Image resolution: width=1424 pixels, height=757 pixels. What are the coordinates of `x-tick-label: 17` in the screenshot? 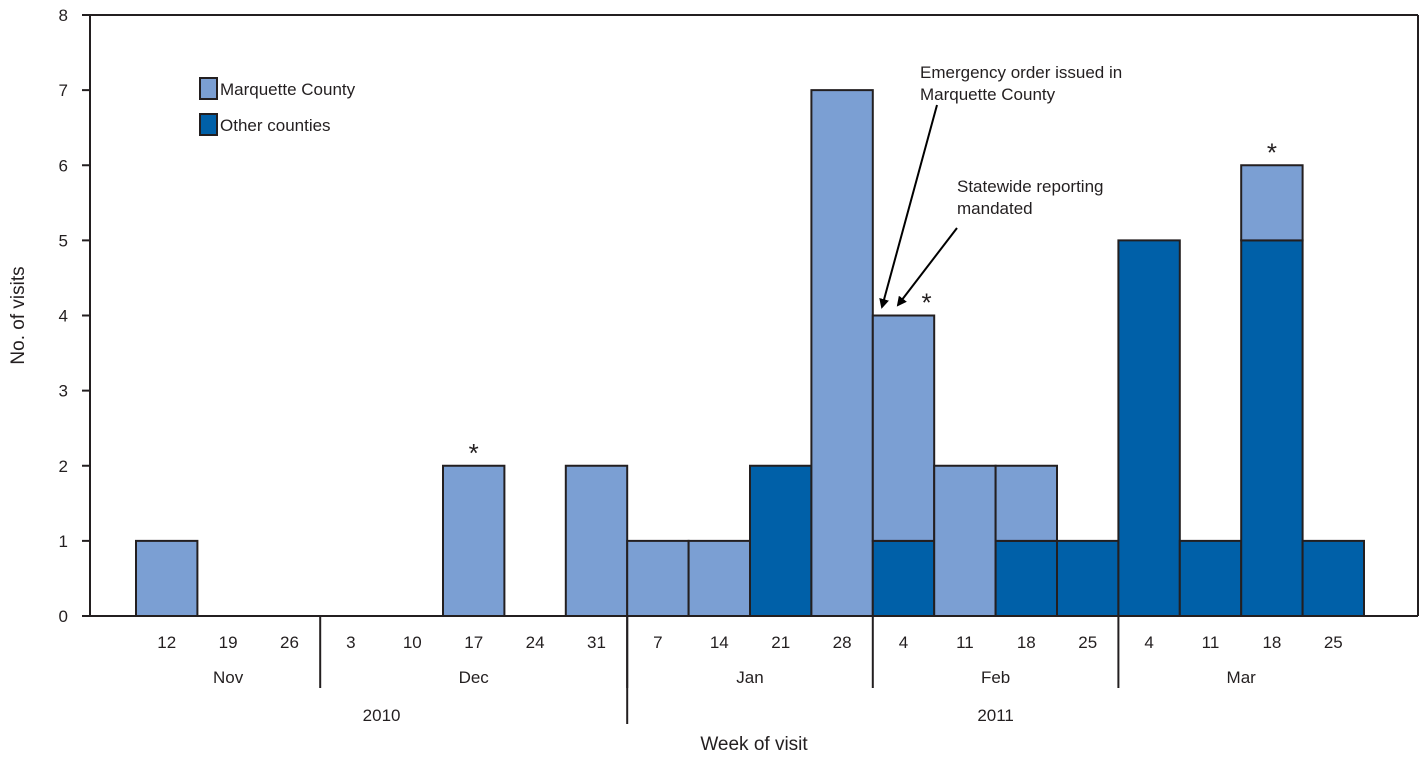 It's located at (473, 642).